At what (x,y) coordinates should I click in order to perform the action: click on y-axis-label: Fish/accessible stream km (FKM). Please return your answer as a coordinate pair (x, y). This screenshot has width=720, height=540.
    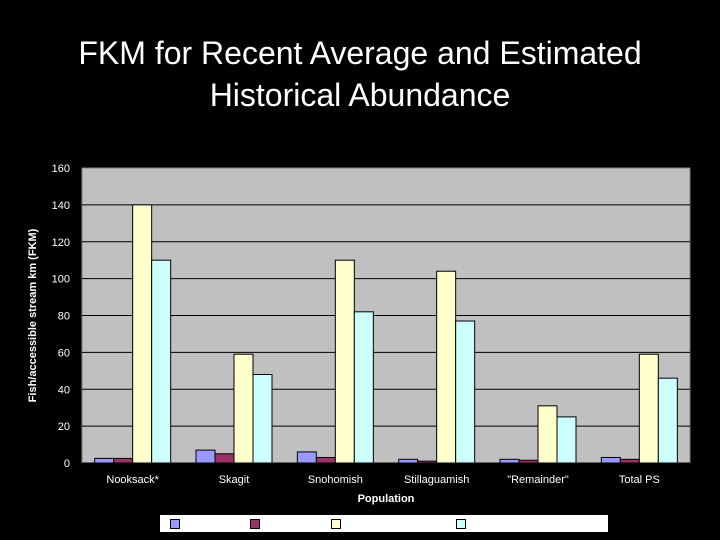
    Looking at the image, I should click on (33, 315).